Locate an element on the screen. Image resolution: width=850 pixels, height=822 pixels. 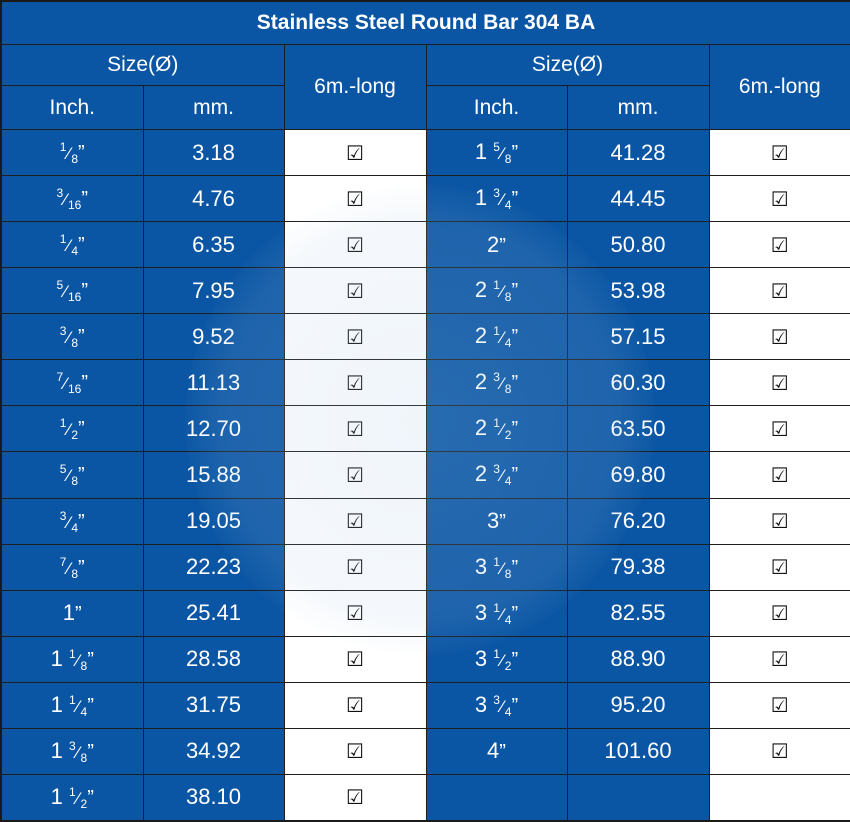
inch-denominator: 16 is located at coordinates (75, 389).